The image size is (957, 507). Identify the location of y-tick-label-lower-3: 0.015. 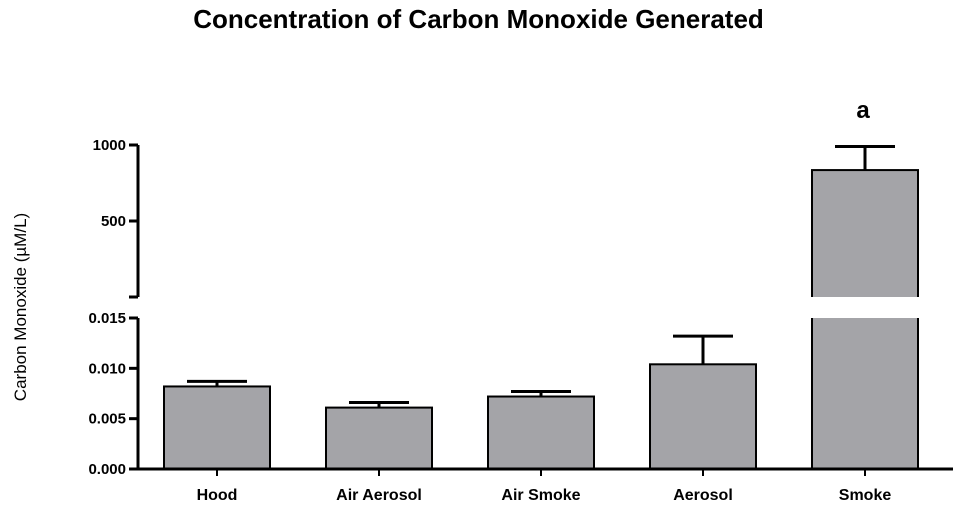
(107, 318).